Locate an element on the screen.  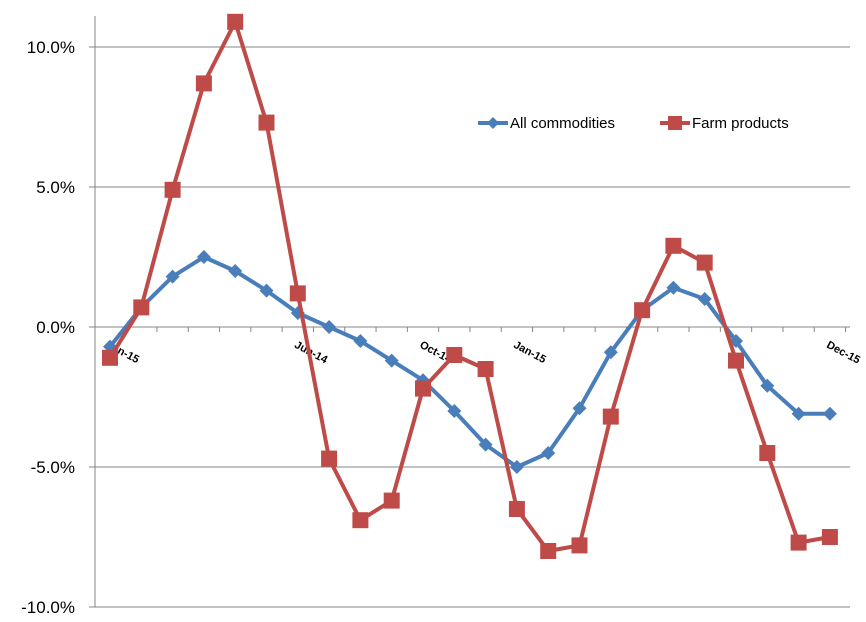
legend-label: Farm products is located at coordinates (740, 123).